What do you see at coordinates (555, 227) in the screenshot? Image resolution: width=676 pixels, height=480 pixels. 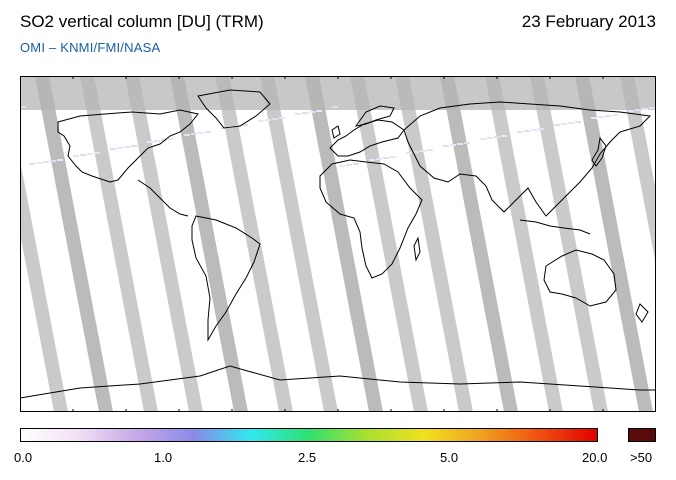 I see `indonesia-coast` at bounding box center [555, 227].